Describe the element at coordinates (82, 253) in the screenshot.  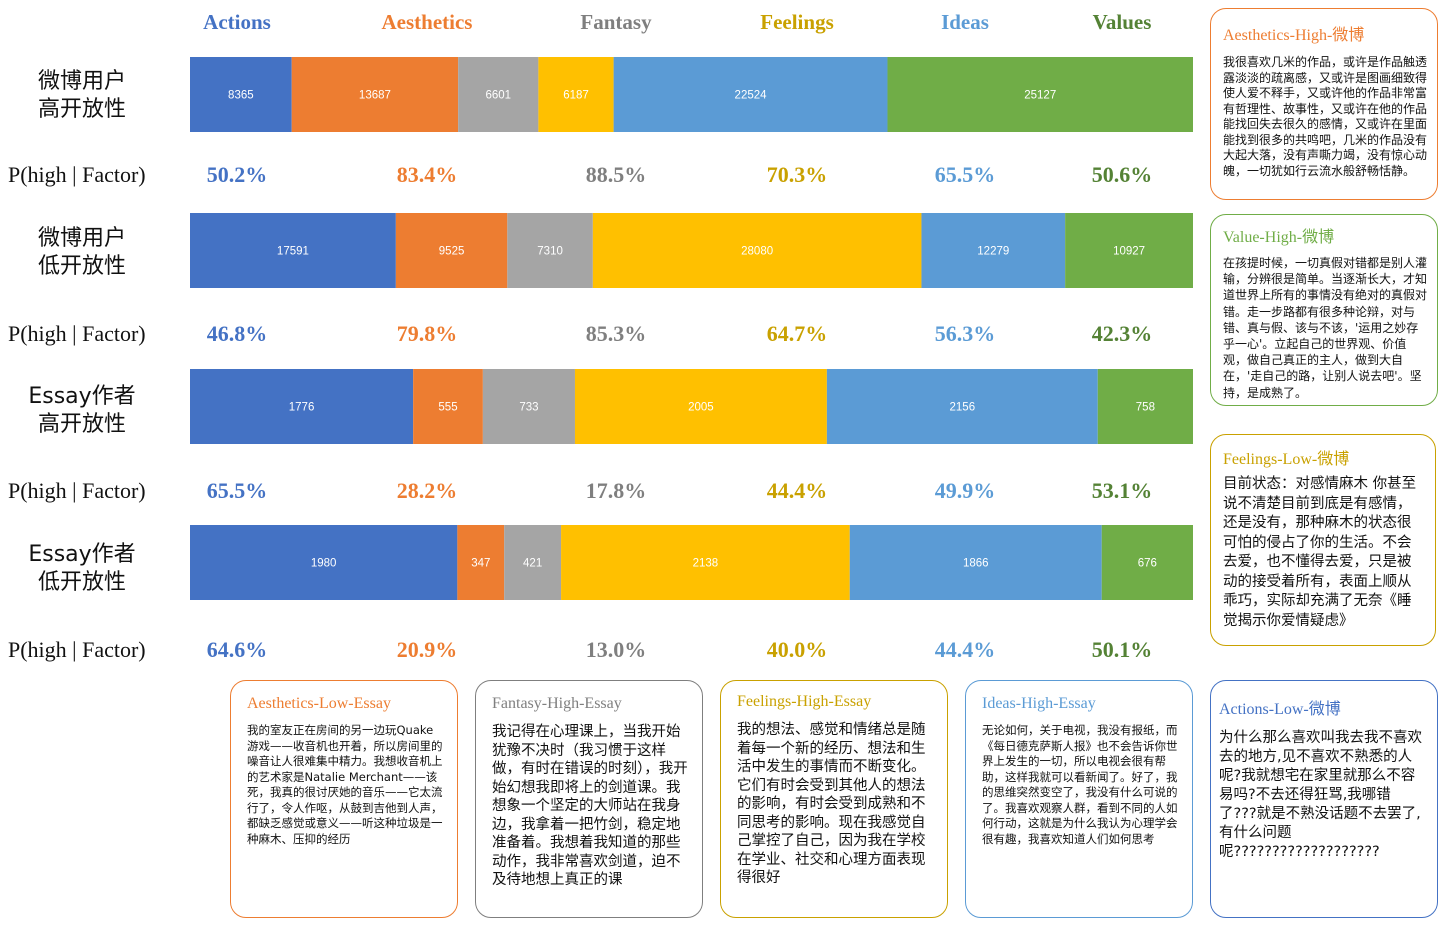
I see `row-label-weibo-low: 微博用户 低开放性` at that location.